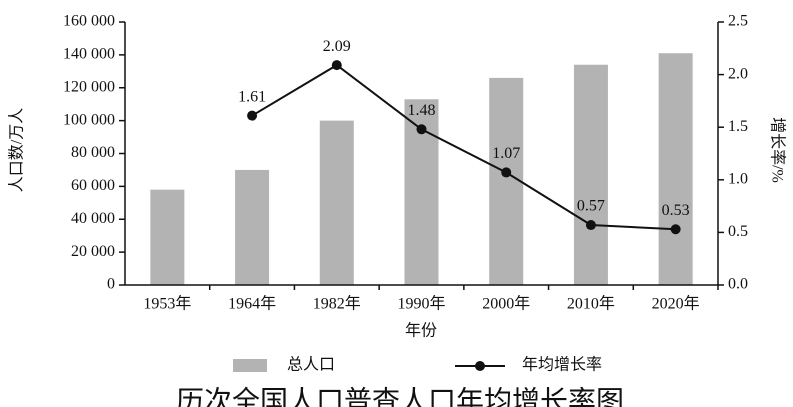 The height and width of the screenshot is (407, 793). Describe the element at coordinates (738, 126) in the screenshot. I see `y2-tick-label: 1.5` at that location.